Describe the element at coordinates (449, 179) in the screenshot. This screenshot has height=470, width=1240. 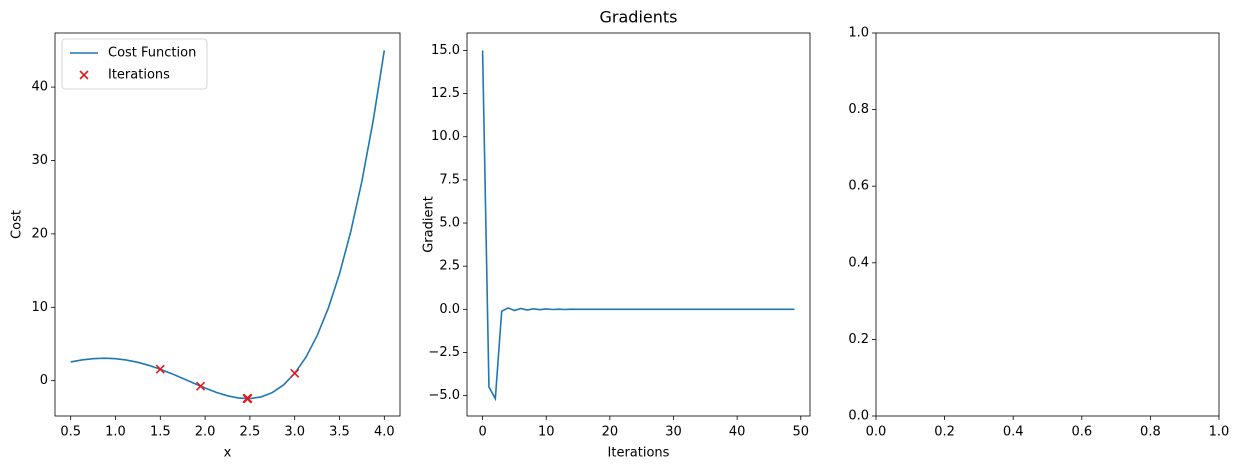
I see `y-tick-label: 7.5` at that location.